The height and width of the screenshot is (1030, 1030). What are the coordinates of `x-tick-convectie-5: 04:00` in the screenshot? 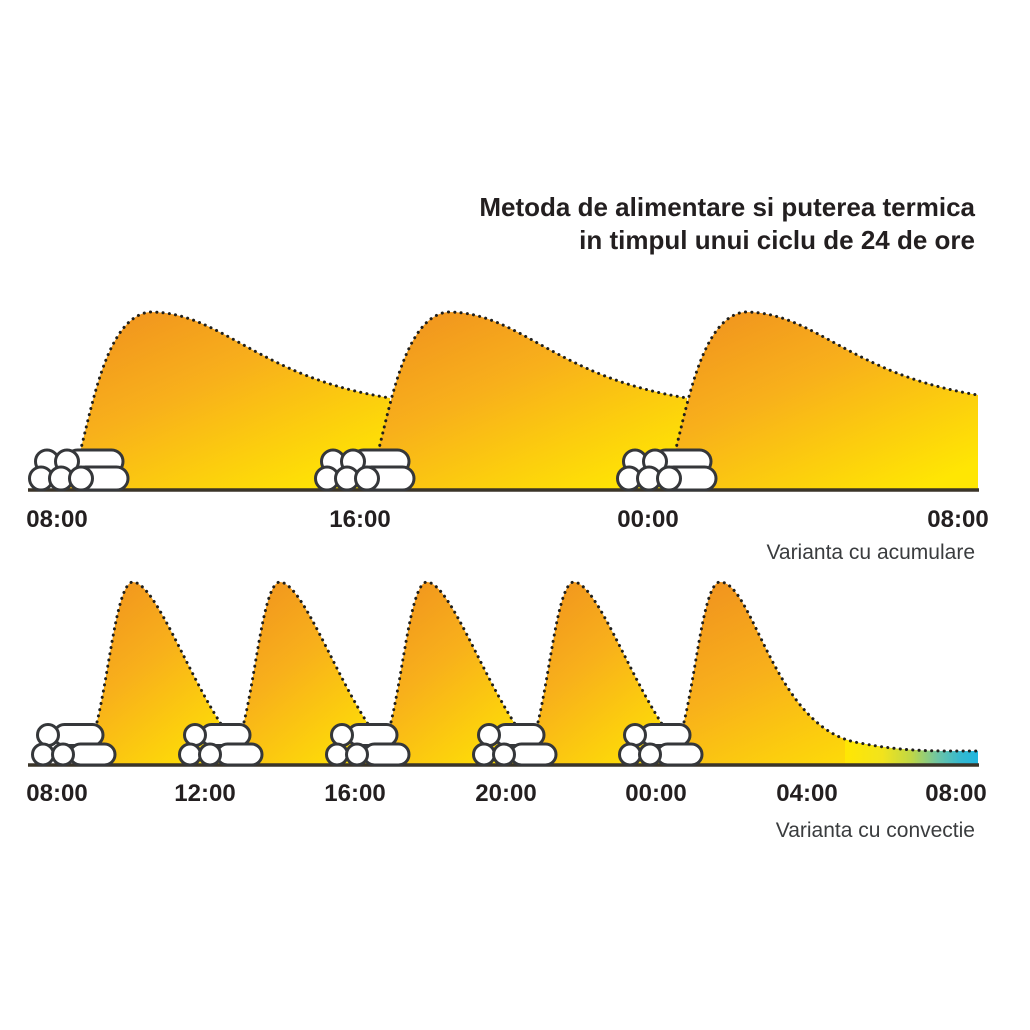 It's located at (807, 793).